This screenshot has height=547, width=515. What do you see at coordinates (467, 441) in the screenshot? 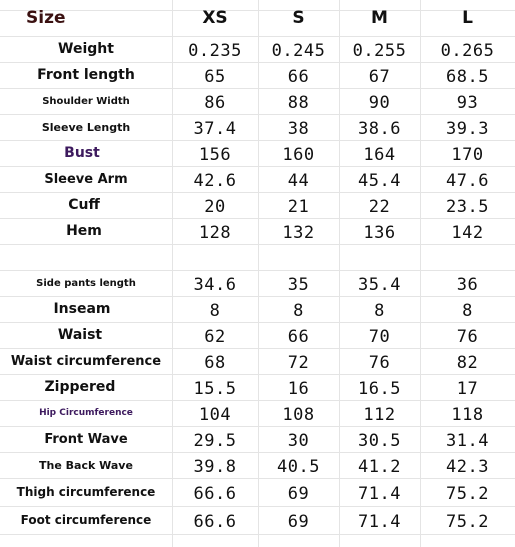
I see `value-cell: 31.4` at bounding box center [467, 441].